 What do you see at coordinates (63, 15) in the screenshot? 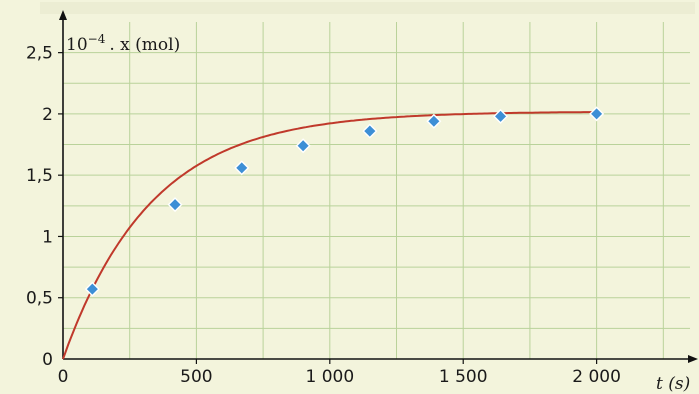
I see `y-axis-arrow` at bounding box center [63, 15].